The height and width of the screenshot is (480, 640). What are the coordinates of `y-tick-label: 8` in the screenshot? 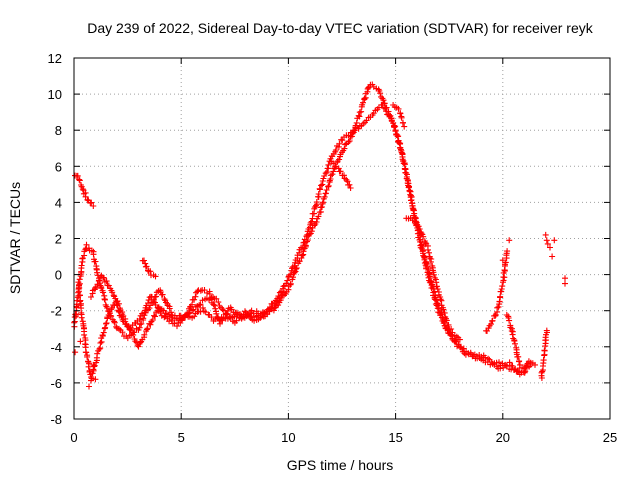 It's located at (58, 130).